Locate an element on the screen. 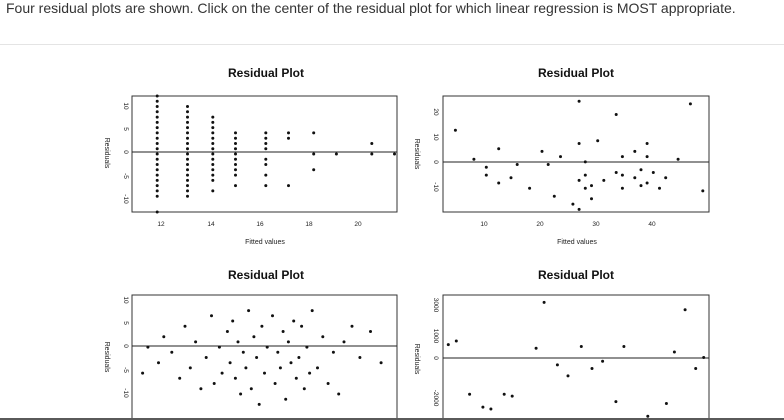  plot-title: Residual Plot is located at coordinates (266, 275).